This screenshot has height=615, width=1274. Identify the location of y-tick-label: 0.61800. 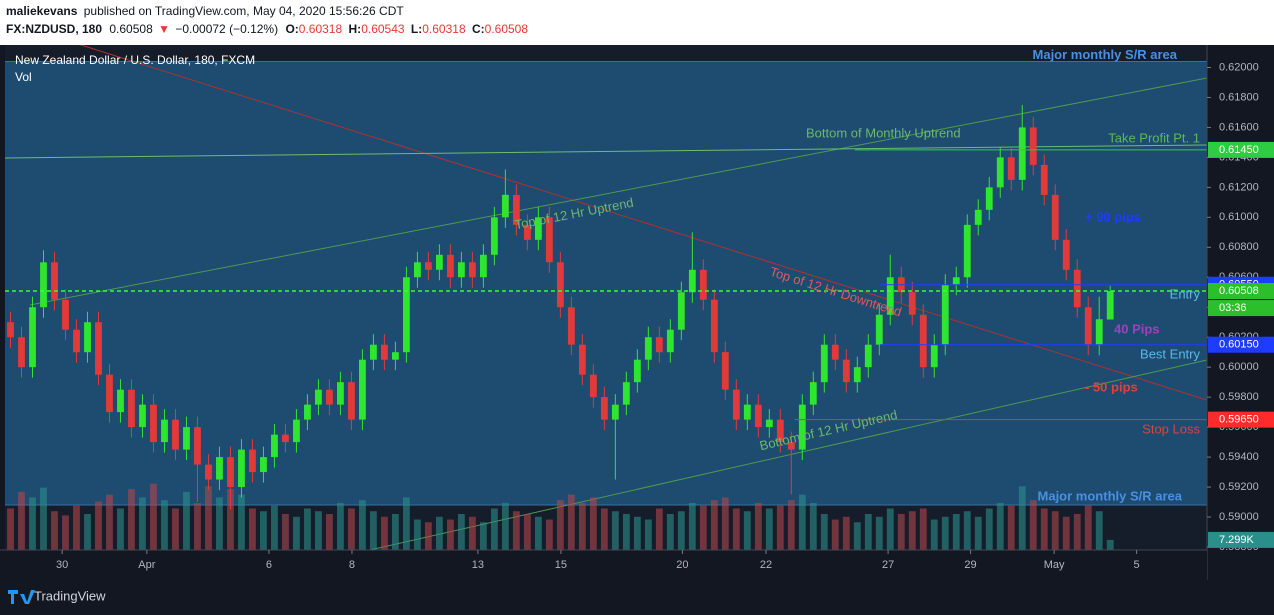
(1239, 97).